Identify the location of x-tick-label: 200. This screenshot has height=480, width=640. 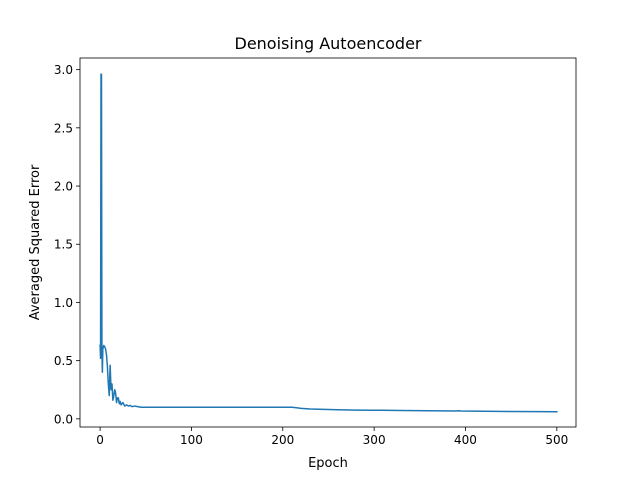
(282, 440).